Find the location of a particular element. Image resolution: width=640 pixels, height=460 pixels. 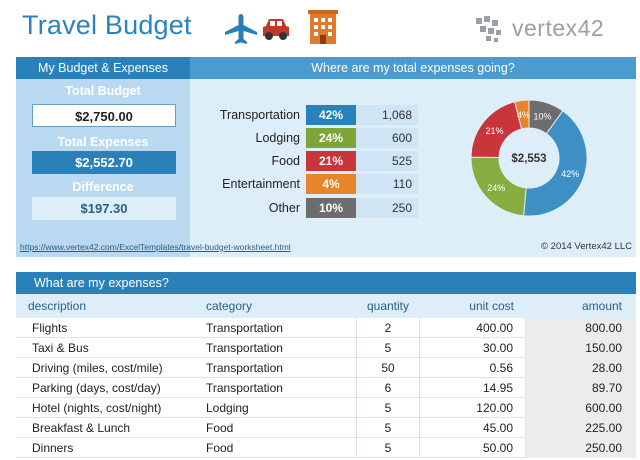

donut-slice-label: 21% is located at coordinates (494, 131).